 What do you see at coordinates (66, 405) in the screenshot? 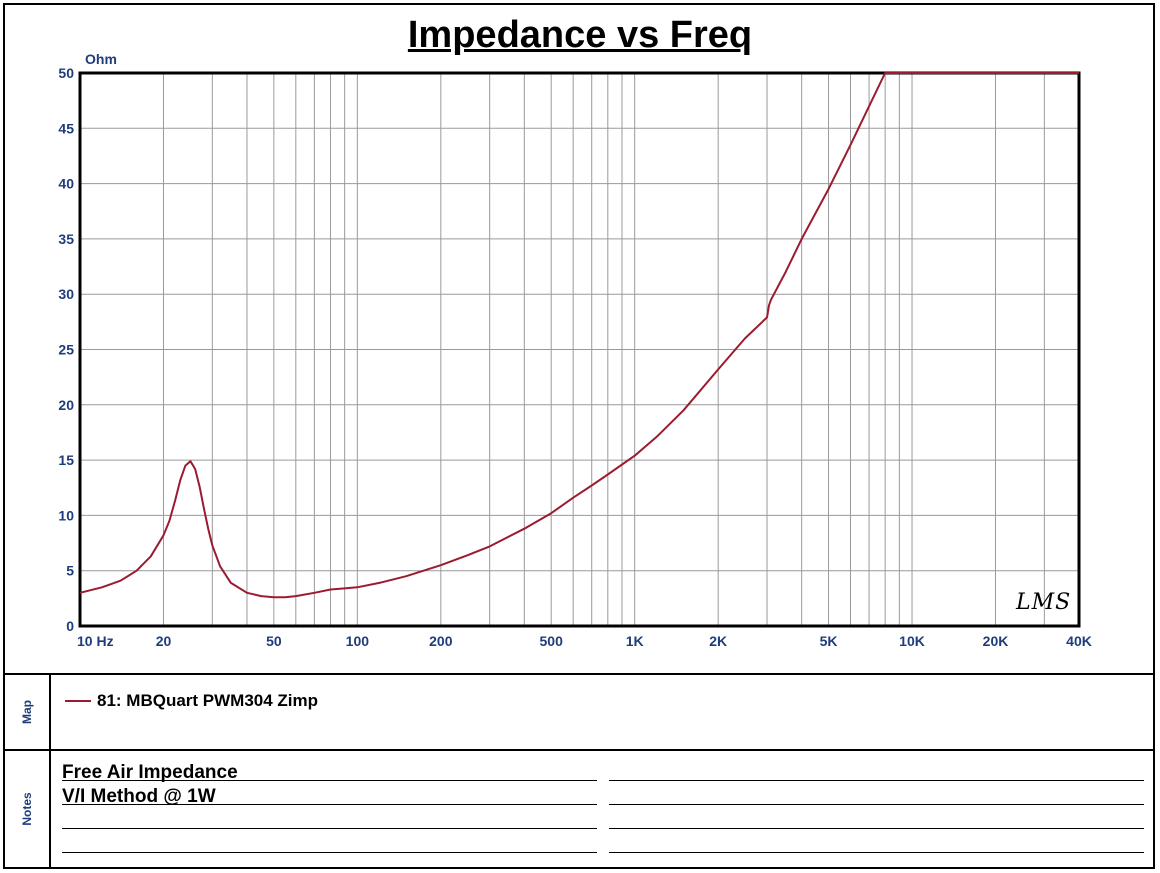
I see `y-tick-label: 20` at bounding box center [66, 405].